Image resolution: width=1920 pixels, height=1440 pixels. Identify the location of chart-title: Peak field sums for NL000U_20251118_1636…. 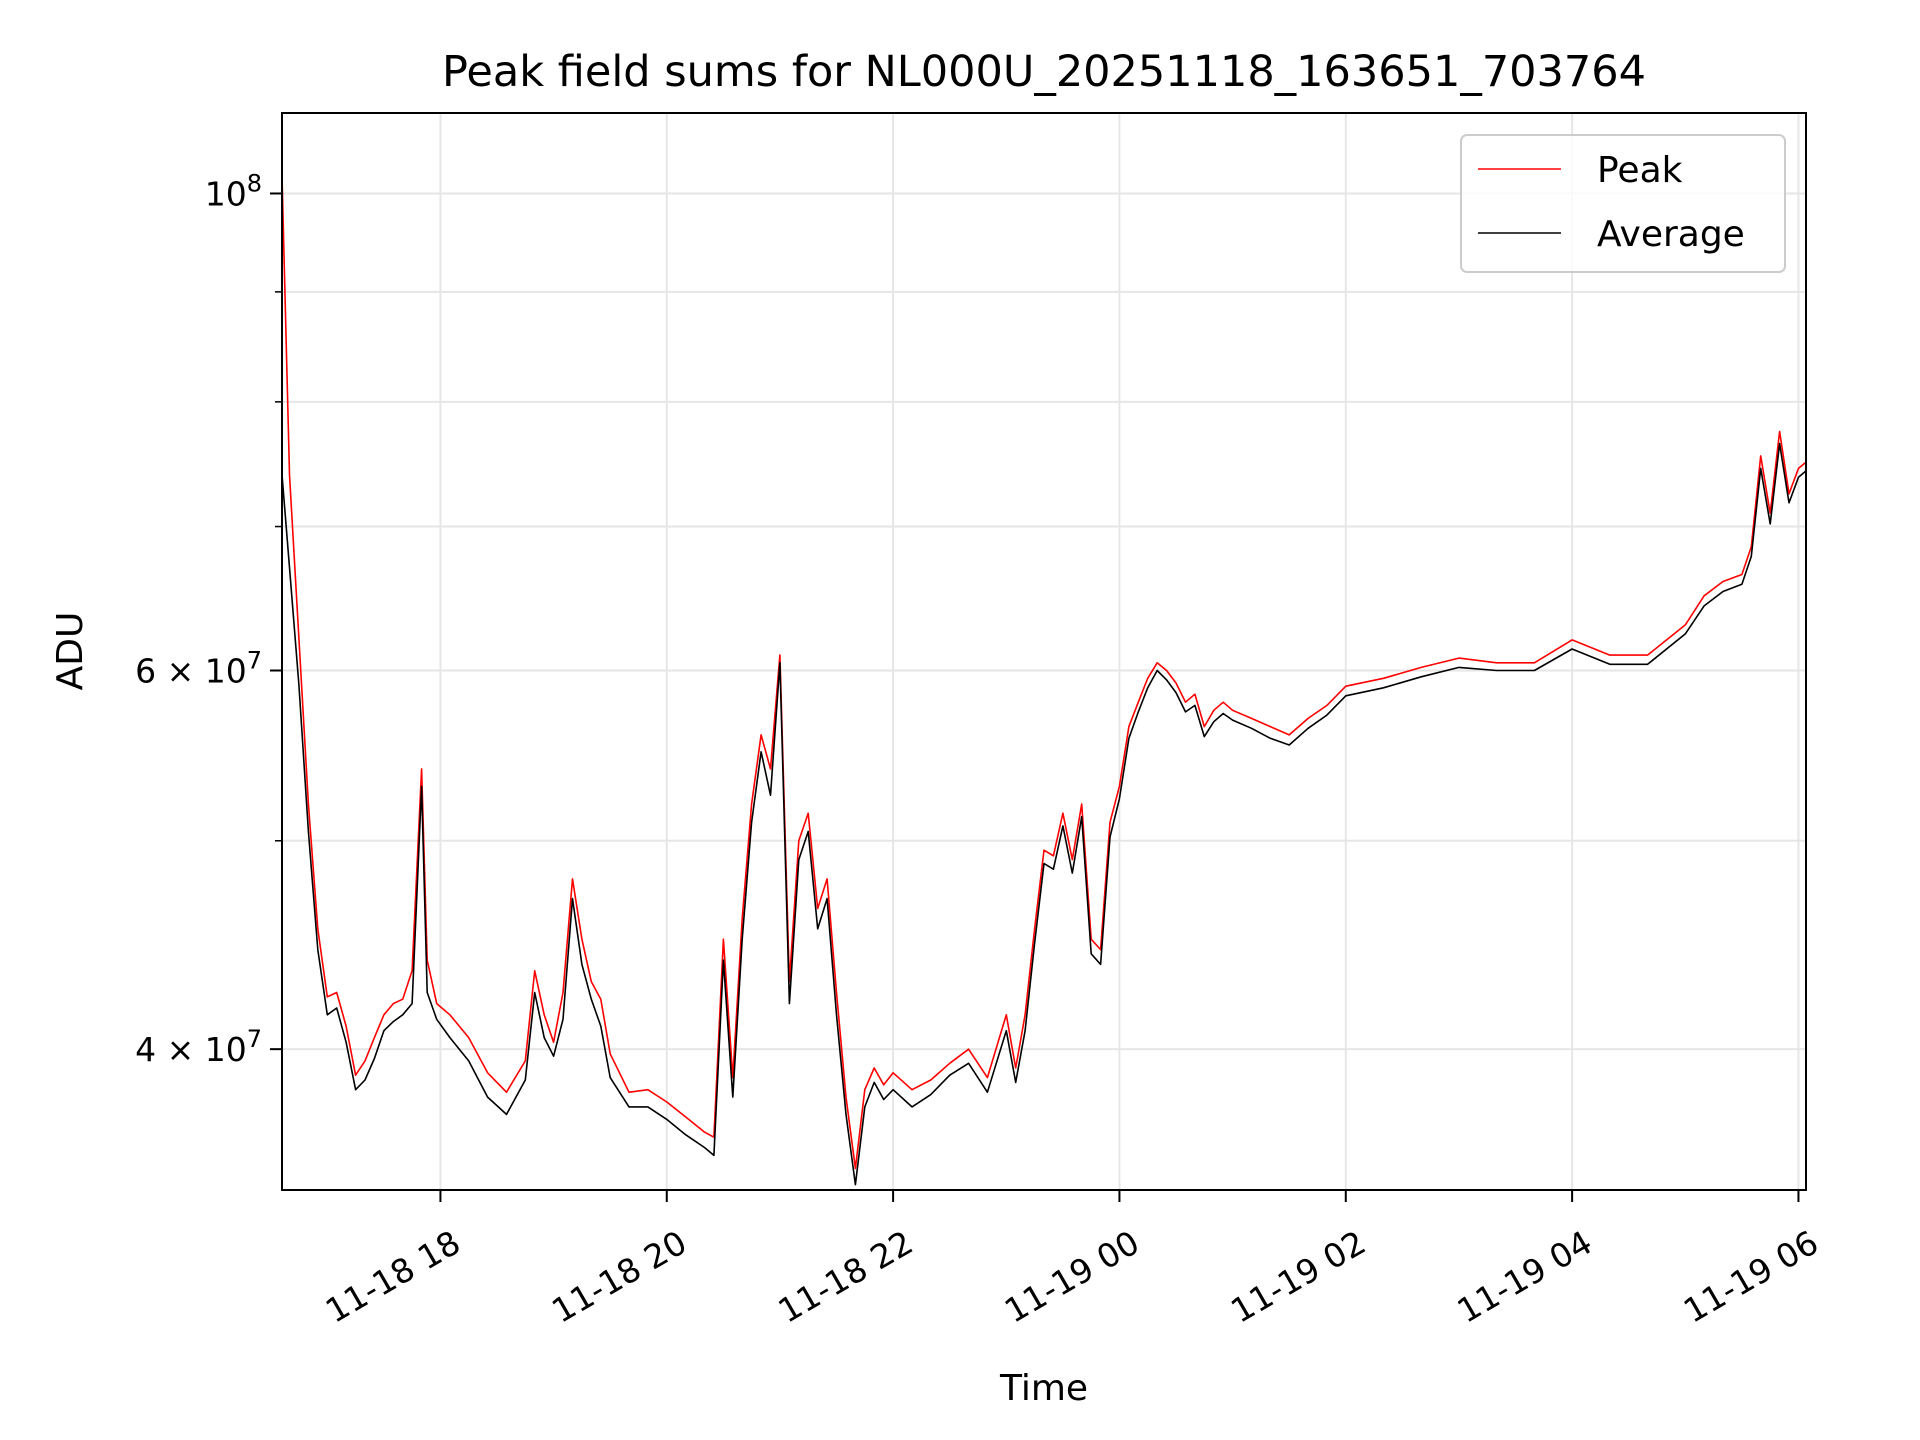
(1044, 72).